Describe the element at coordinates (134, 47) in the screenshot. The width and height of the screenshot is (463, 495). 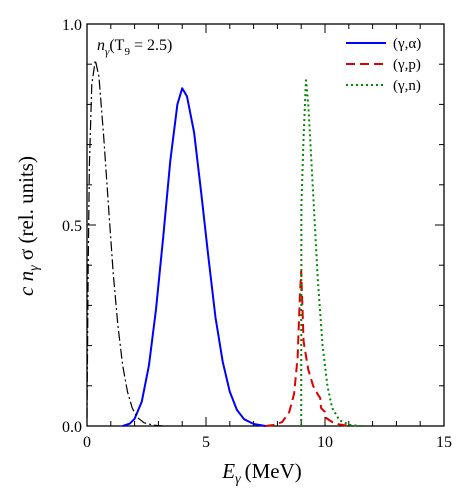
I see `photon-density-annotation: nγ(T9 = 2.5)` at that location.